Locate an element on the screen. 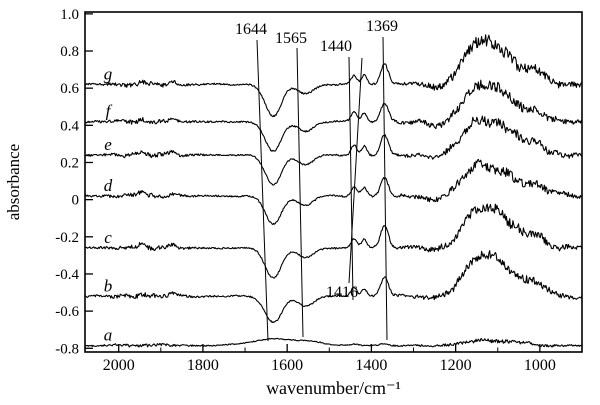 The height and width of the screenshot is (405, 600). y-axis-label: absorbance is located at coordinates (13, 182).